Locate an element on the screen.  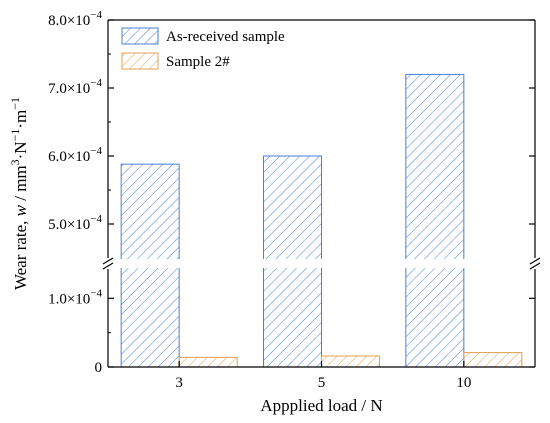
y-tick-label: 7.0×10⁻⁴ is located at coordinates (75, 87).